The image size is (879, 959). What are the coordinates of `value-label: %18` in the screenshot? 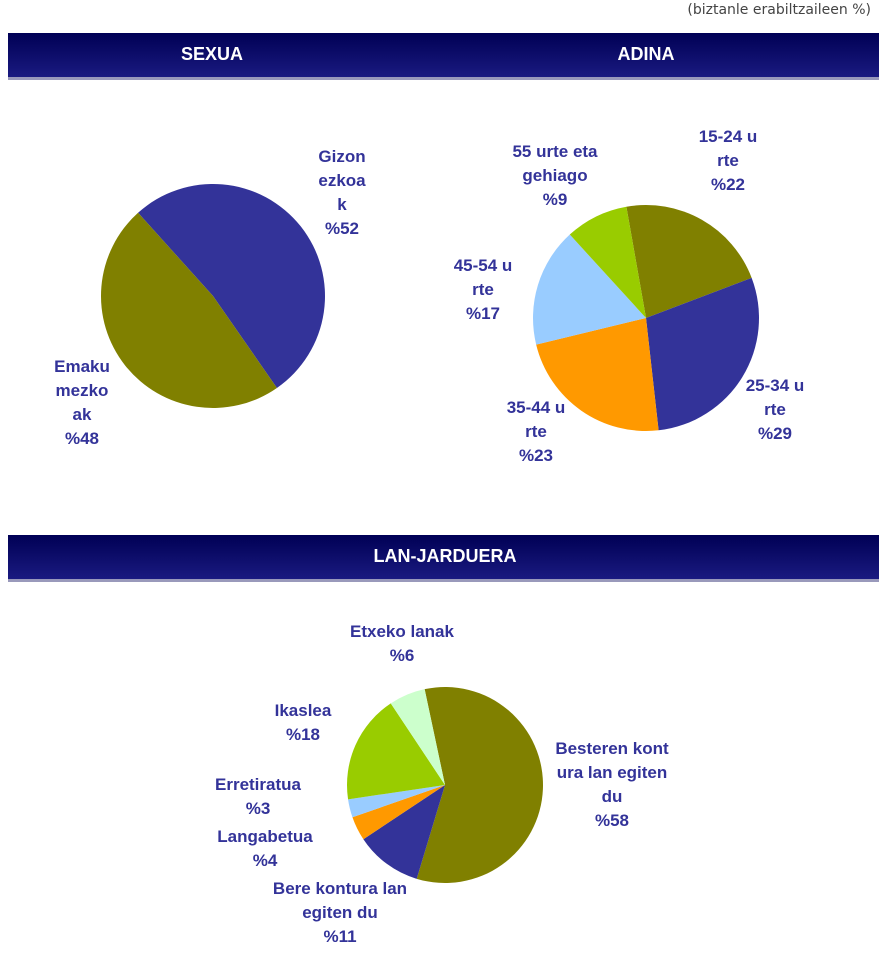 It's located at (303, 734).